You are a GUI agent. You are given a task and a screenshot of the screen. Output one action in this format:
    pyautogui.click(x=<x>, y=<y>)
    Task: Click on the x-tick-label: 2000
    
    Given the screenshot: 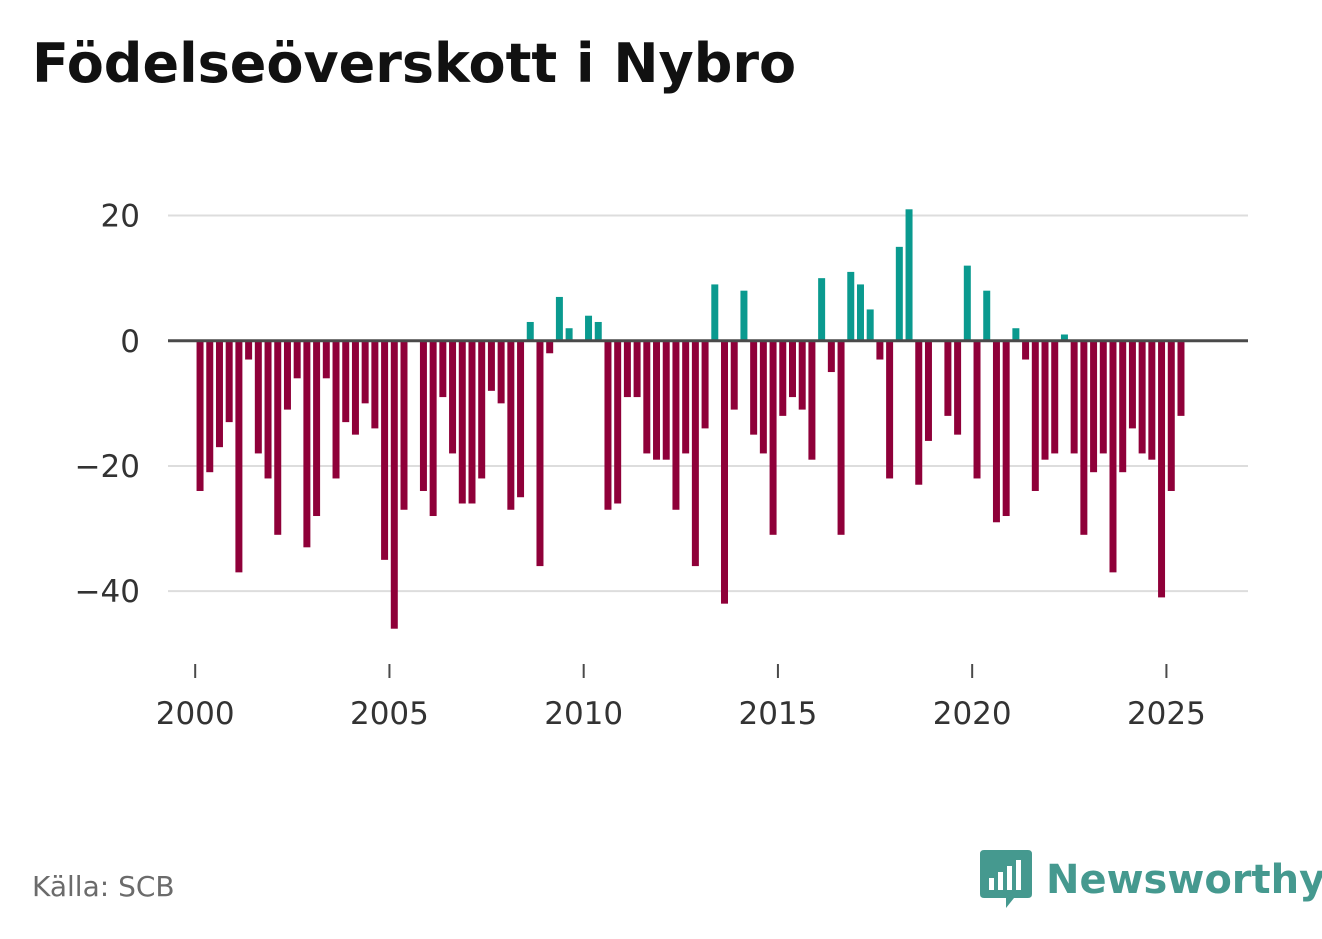 What is the action you would take?
    pyautogui.click(x=195, y=714)
    